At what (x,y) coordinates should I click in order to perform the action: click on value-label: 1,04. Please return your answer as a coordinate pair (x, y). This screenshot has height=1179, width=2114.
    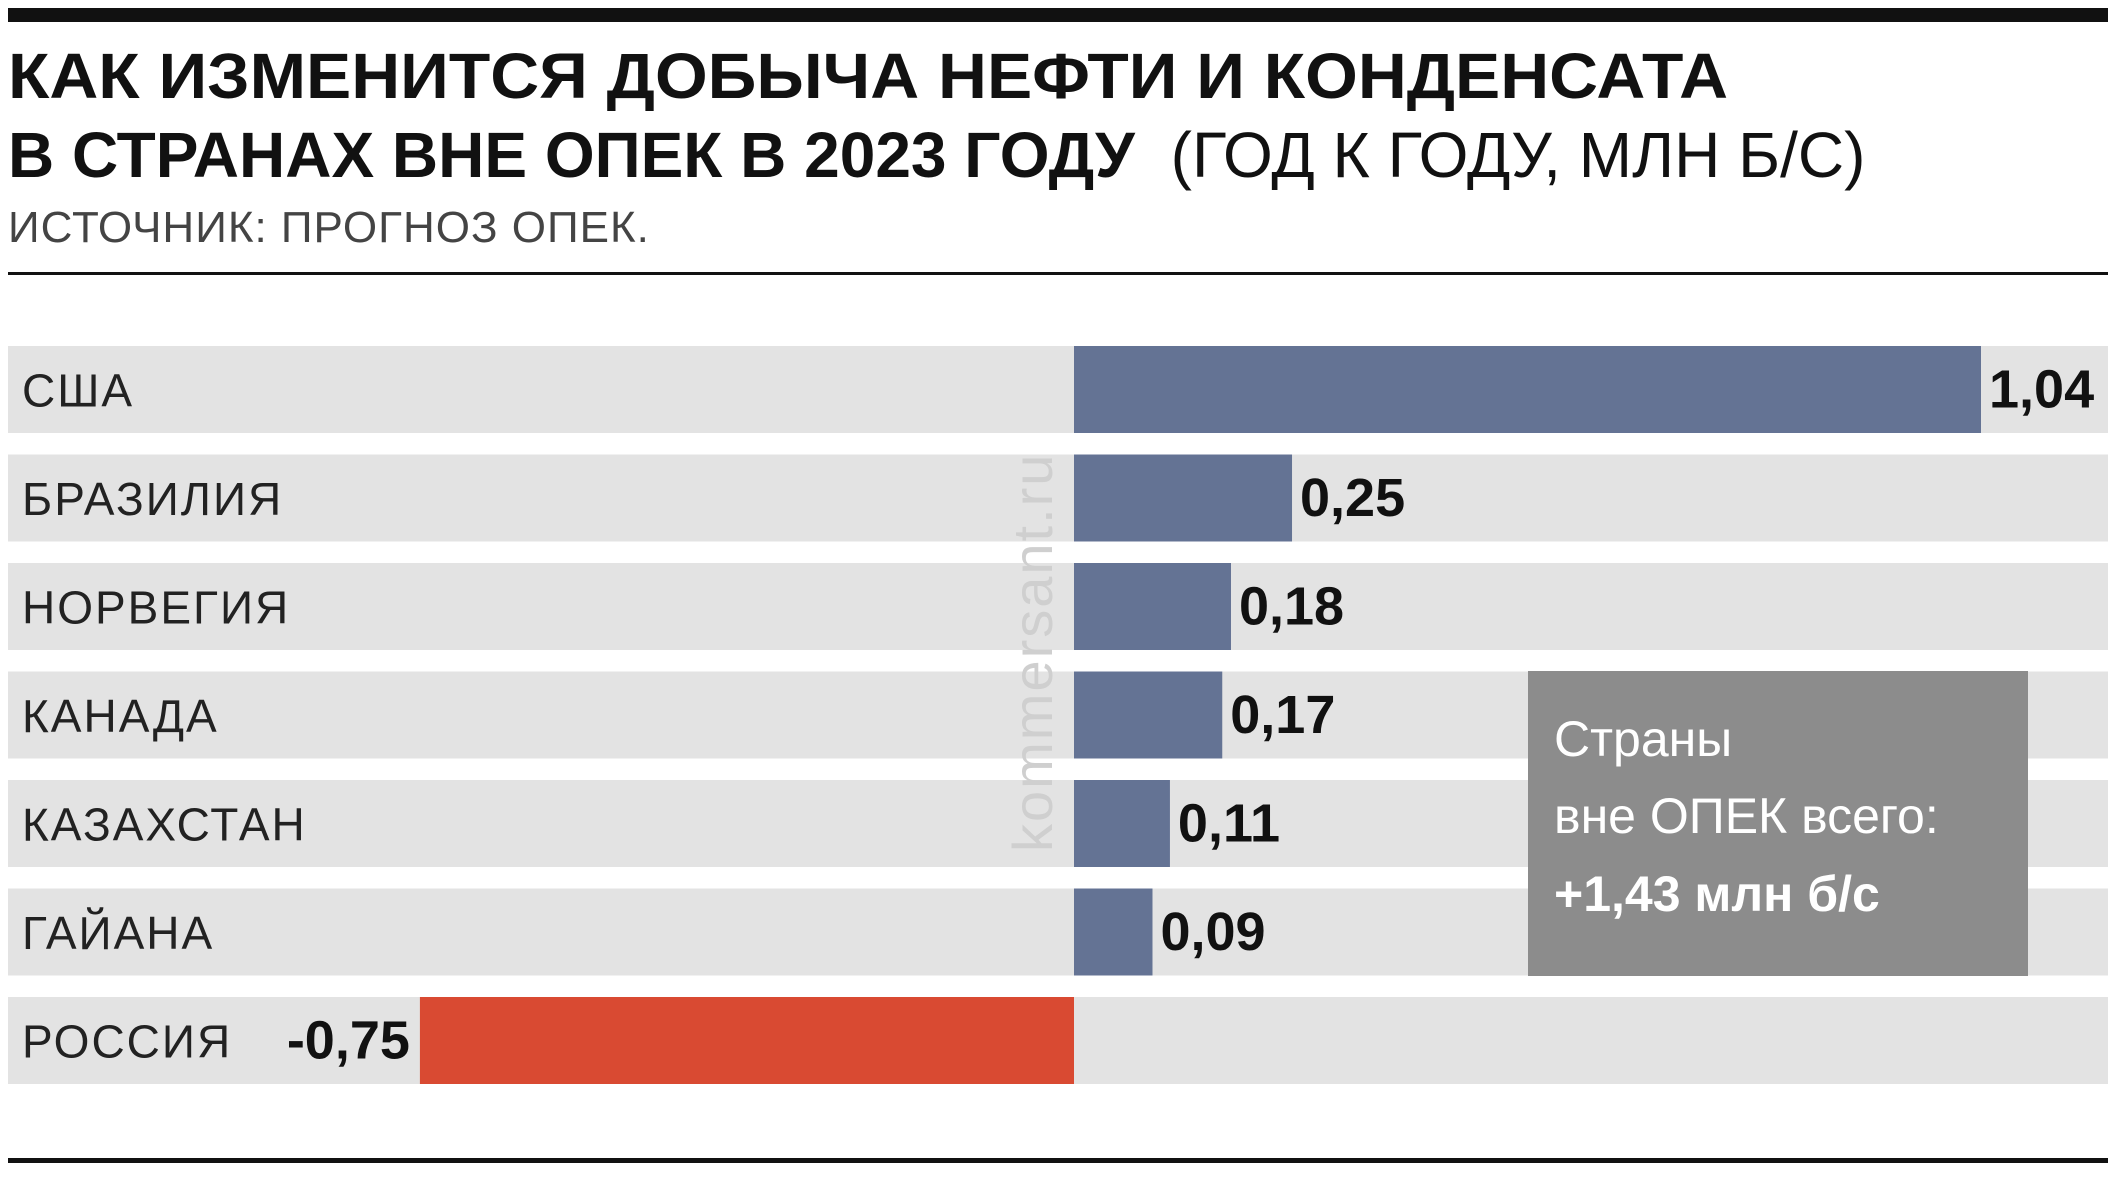
    Looking at the image, I should click on (2041, 390).